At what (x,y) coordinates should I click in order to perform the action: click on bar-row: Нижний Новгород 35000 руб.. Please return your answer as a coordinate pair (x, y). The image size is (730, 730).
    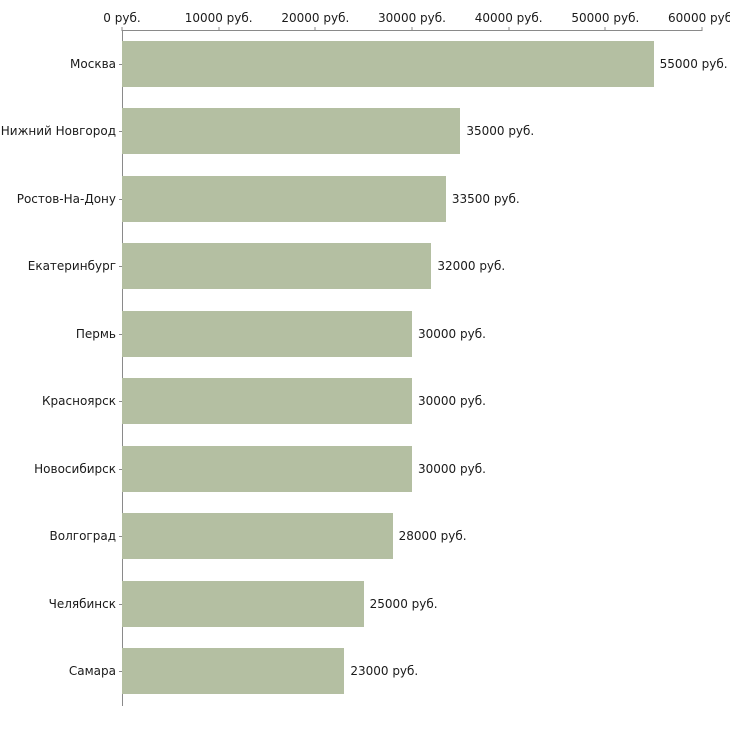
    Looking at the image, I should click on (365, 132).